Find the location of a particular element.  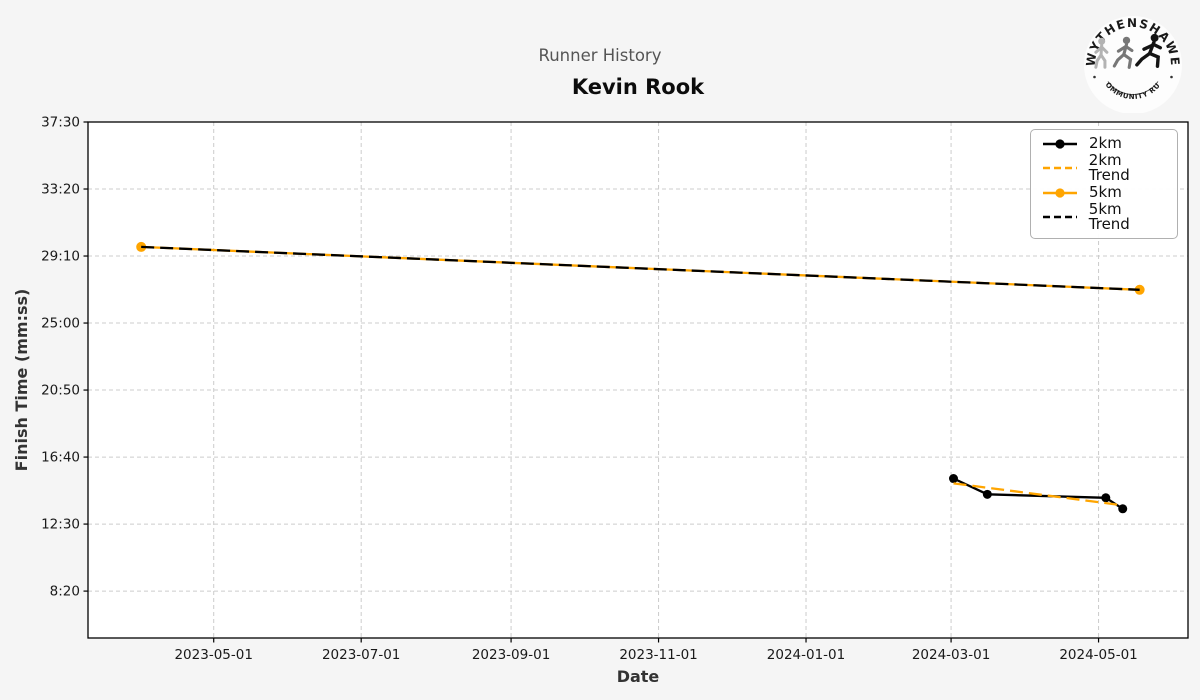

legend-label: 5km is located at coordinates (1105, 192).